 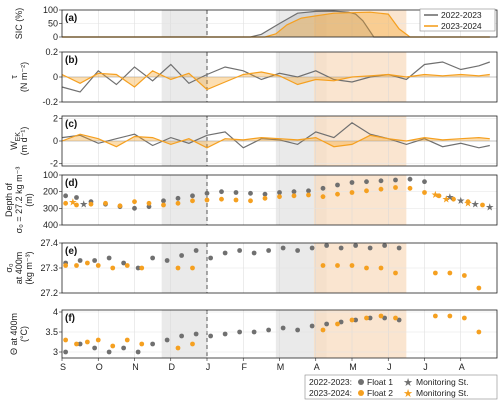 What do you see at coordinates (50, 10) in the screenshot?
I see `y-tick-label: 100` at bounding box center [50, 10].